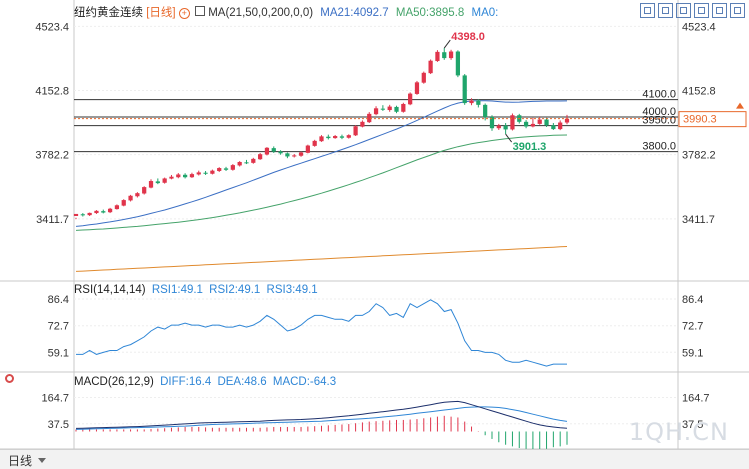 The width and height of the screenshot is (749, 469). What do you see at coordinates (692, 425) in the screenshot?
I see `macd-tick-right: 37.5` at bounding box center [692, 425].